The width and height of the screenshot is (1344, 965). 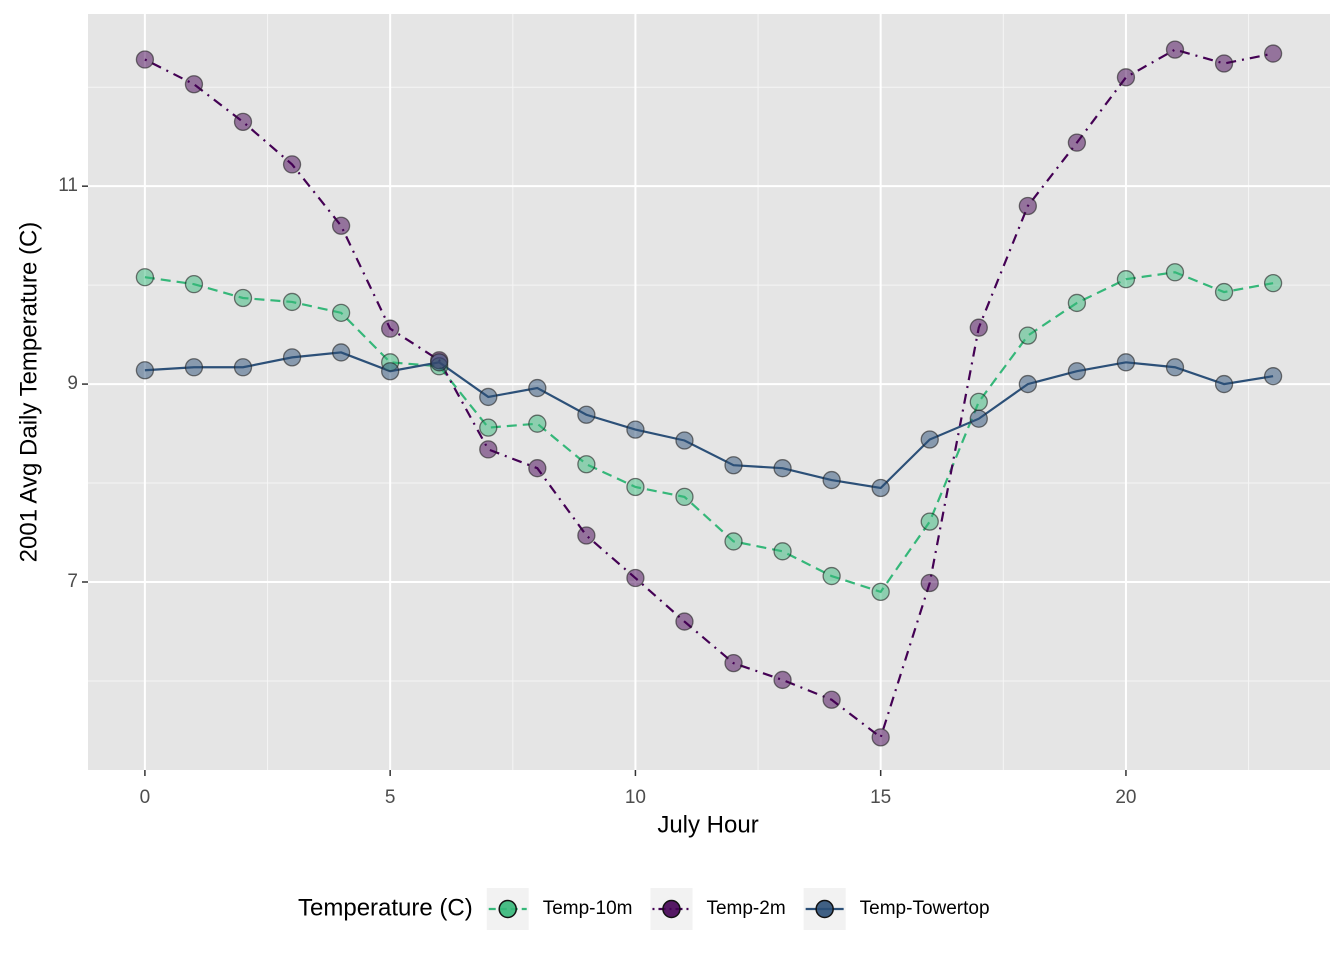 What do you see at coordinates (588, 908) in the screenshot?
I see `legend-label: Temp-10m` at bounding box center [588, 908].